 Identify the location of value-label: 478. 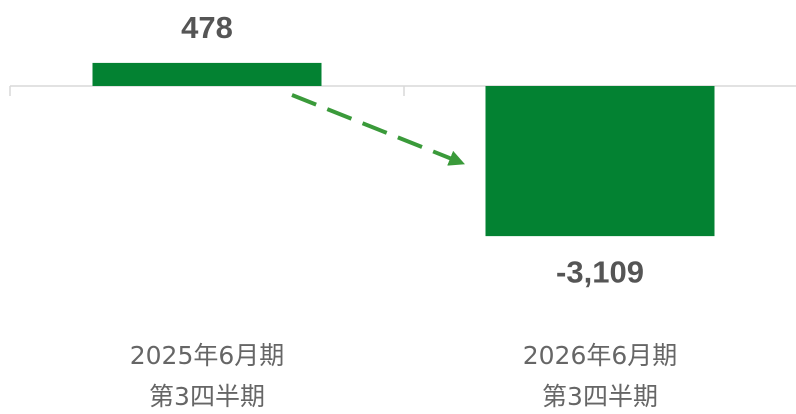
(207, 27).